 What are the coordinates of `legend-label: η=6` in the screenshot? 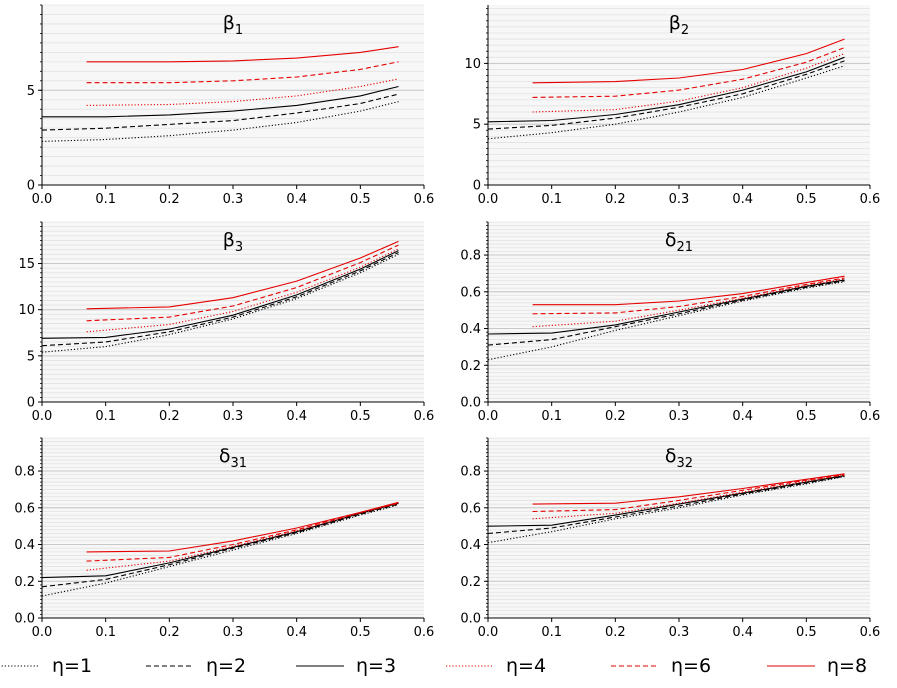 It's located at (691, 666).